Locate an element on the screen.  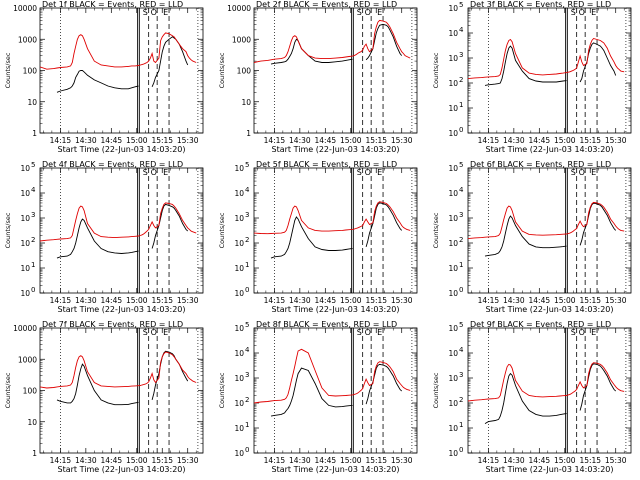
y-tick-label: 10 is located at coordinates (246, 102).